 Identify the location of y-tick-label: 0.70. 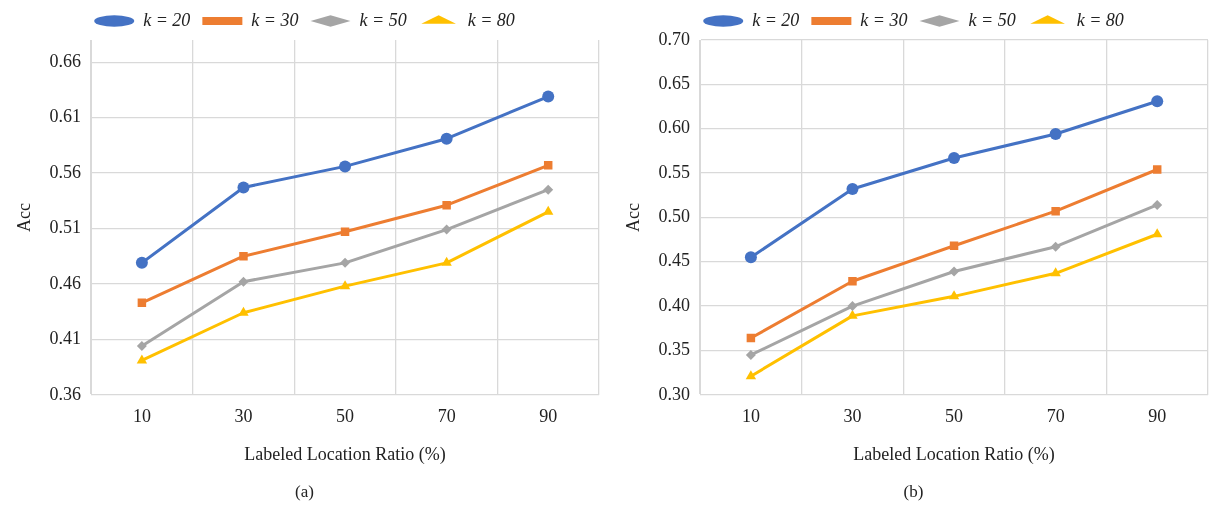
(674, 38).